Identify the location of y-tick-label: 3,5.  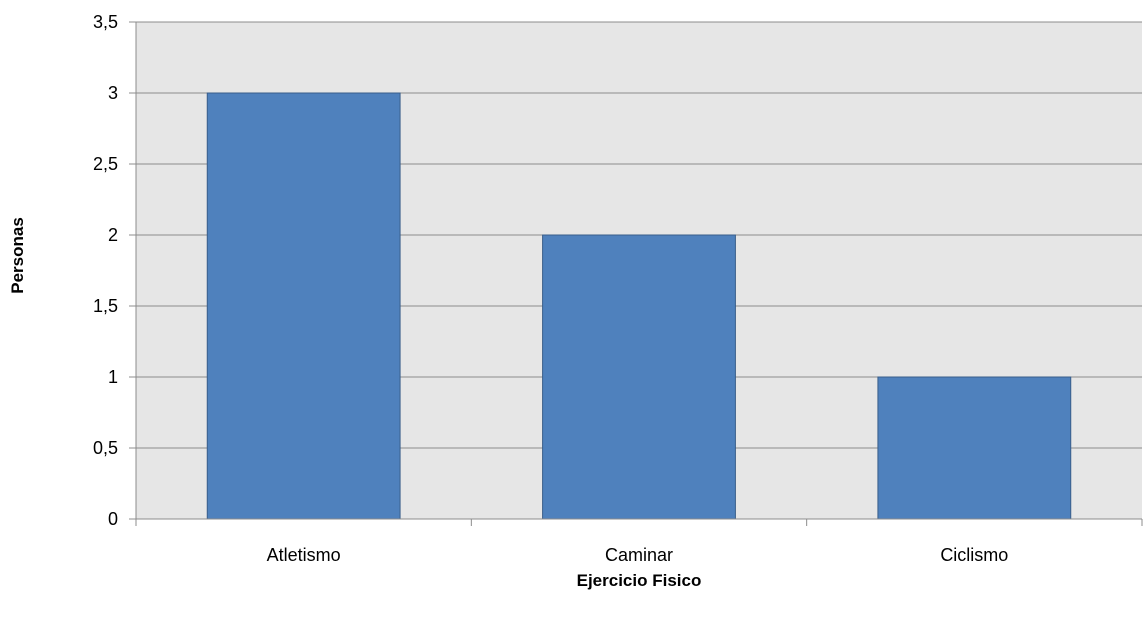
(105, 22).